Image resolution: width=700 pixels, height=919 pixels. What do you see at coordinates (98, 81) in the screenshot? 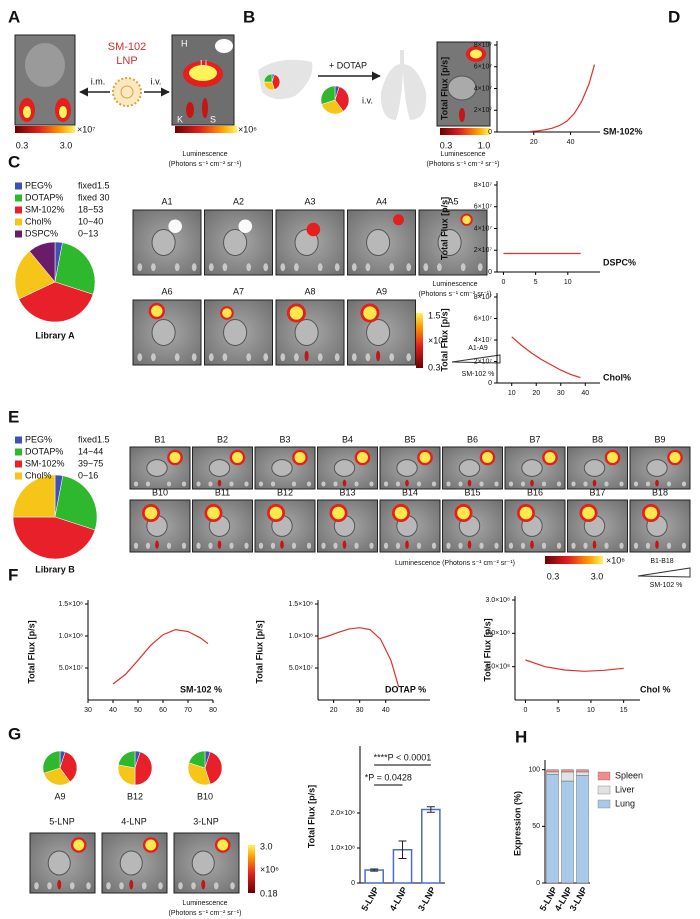
I see `label: i.m.` at bounding box center [98, 81].